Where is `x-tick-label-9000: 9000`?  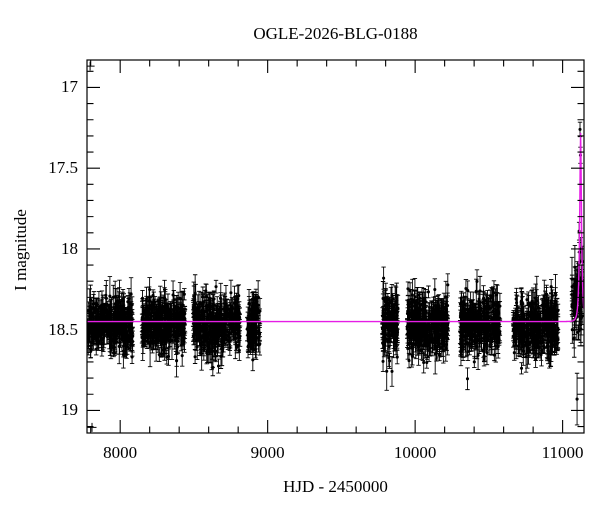 x-tick-label-9000: 9000 is located at coordinates (267, 452).